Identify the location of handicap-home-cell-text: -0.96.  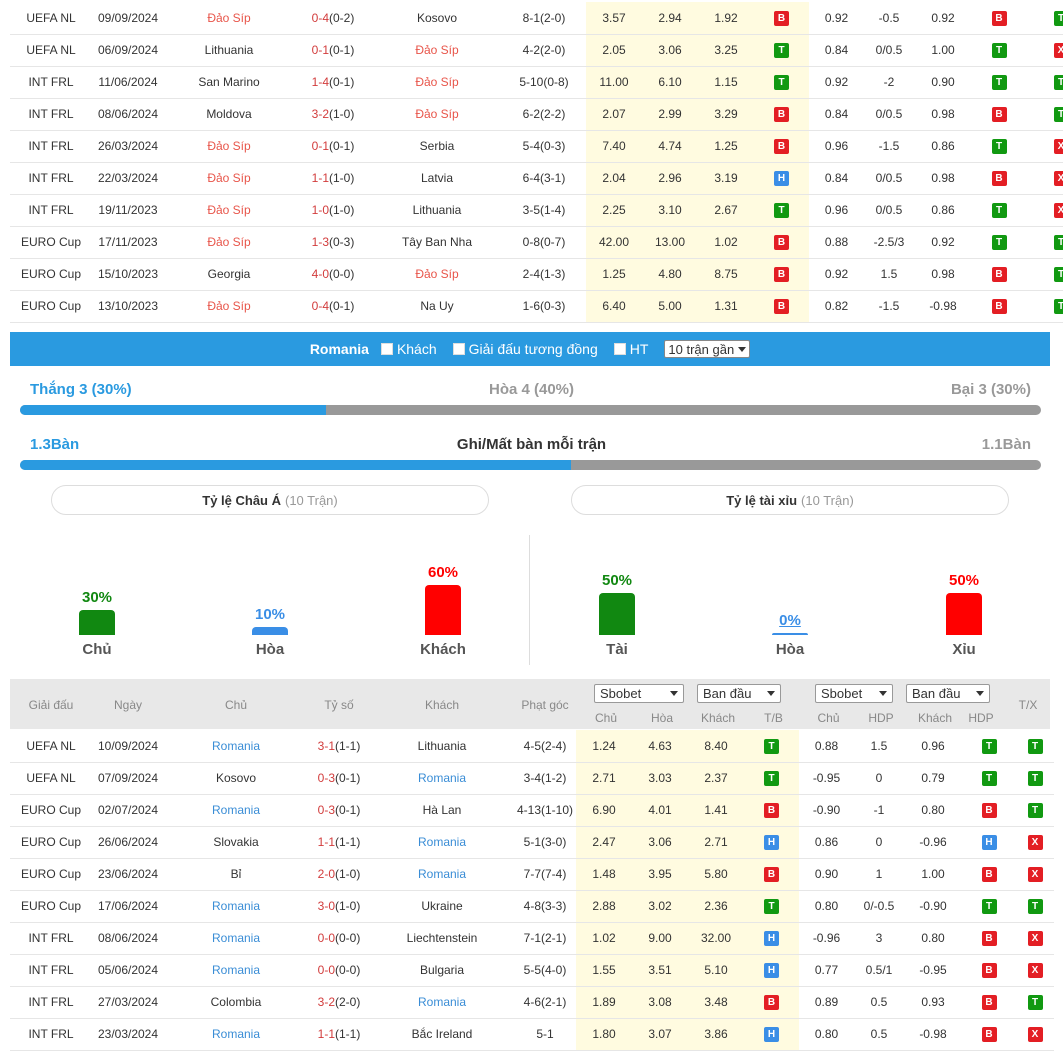
(826, 938).